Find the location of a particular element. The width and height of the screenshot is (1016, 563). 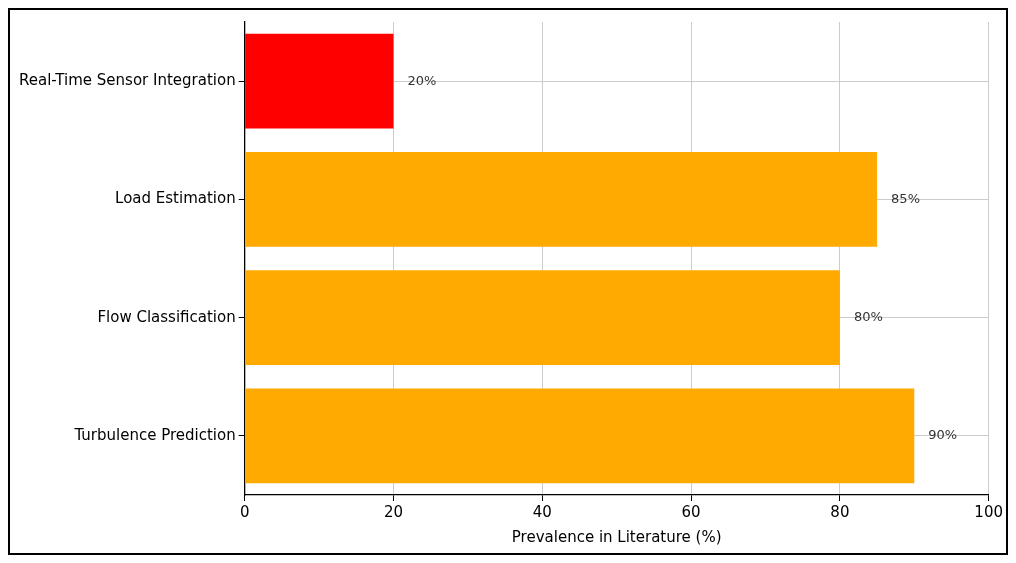

x-tick-label: 0 is located at coordinates (244, 511).